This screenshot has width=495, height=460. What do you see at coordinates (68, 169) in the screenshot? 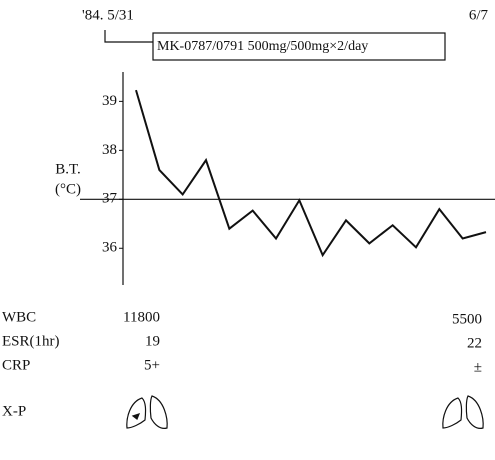
I see `y-label: B.T.` at bounding box center [68, 169].